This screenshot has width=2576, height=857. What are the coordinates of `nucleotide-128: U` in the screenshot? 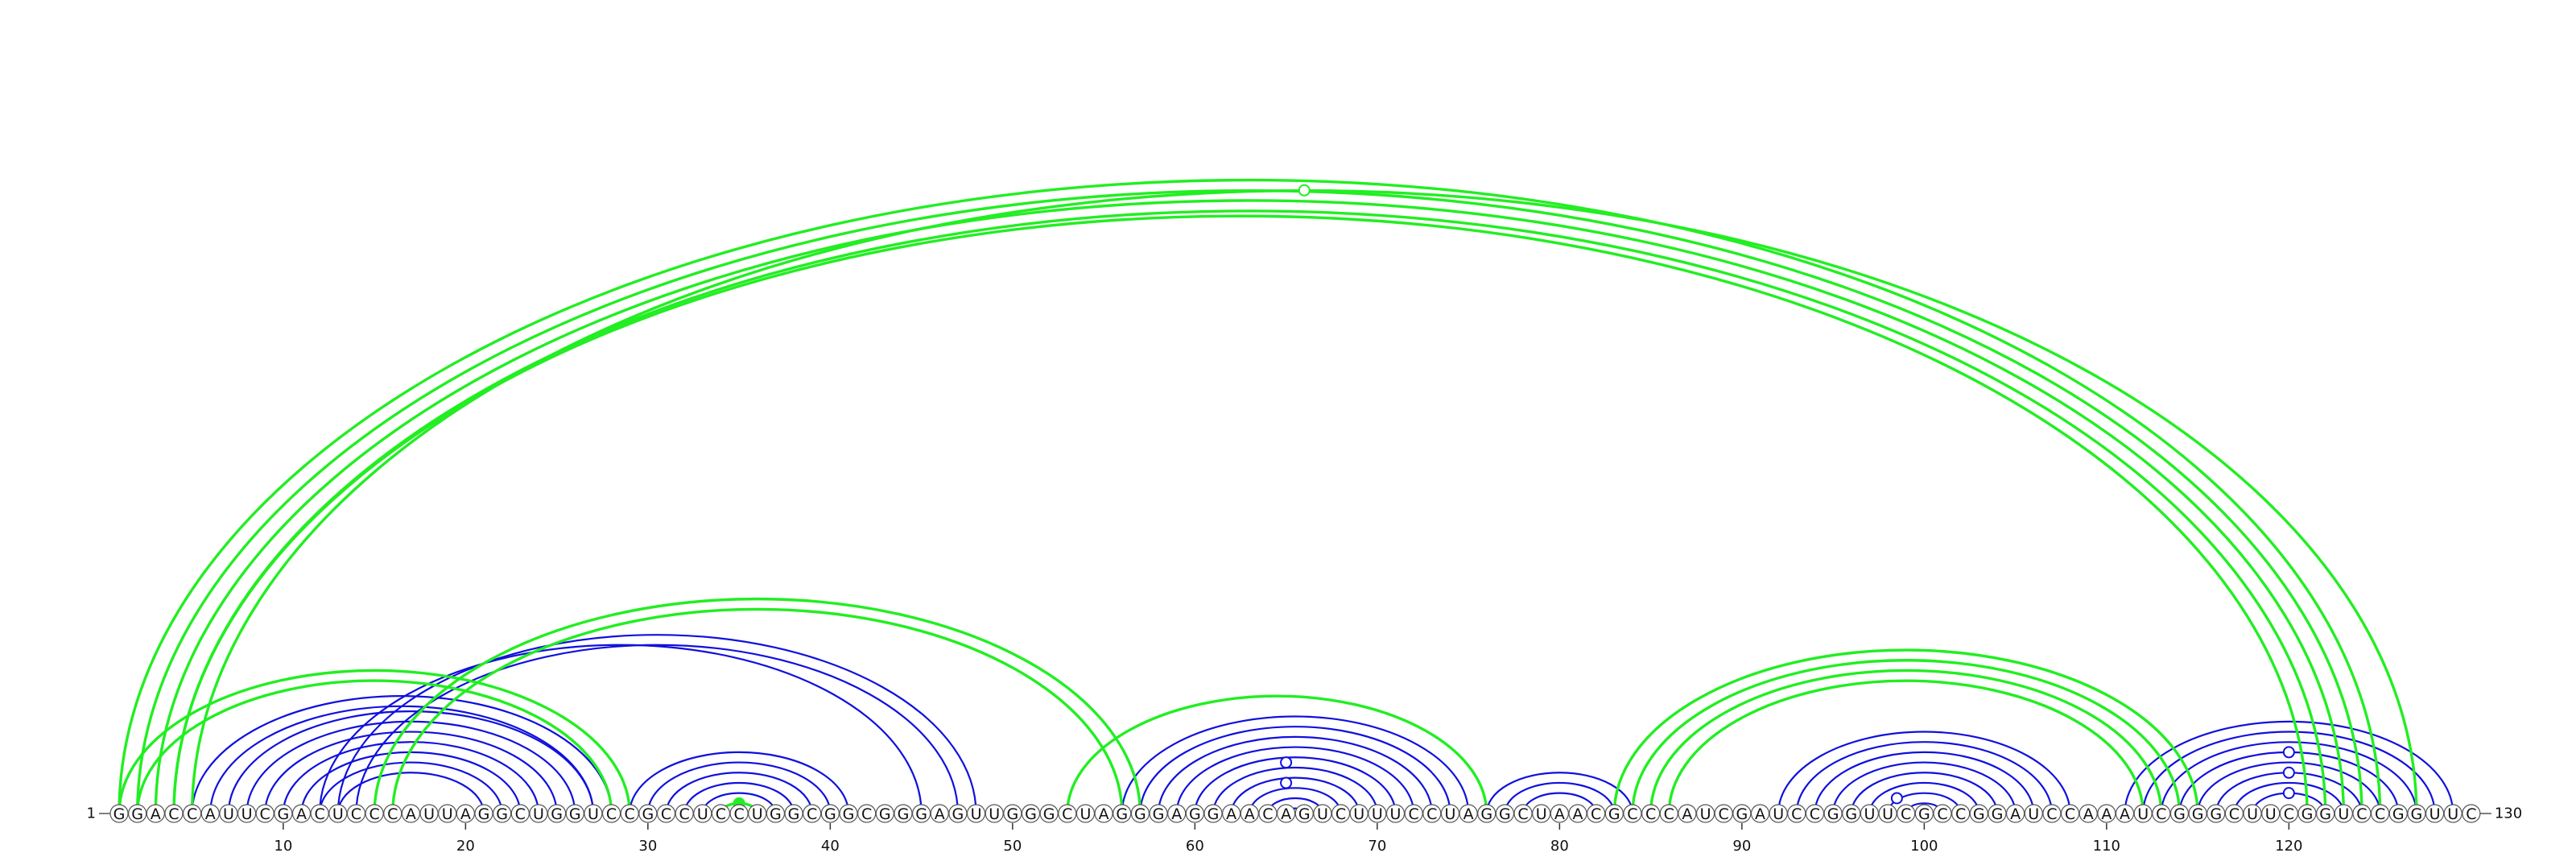 It's located at (2435, 813).